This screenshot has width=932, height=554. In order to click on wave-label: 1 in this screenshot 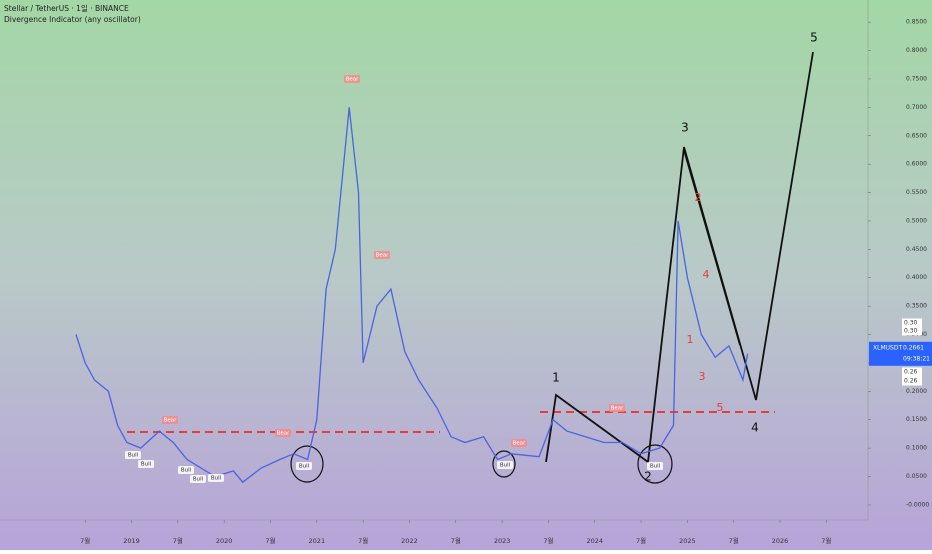, I will do `click(556, 378)`.